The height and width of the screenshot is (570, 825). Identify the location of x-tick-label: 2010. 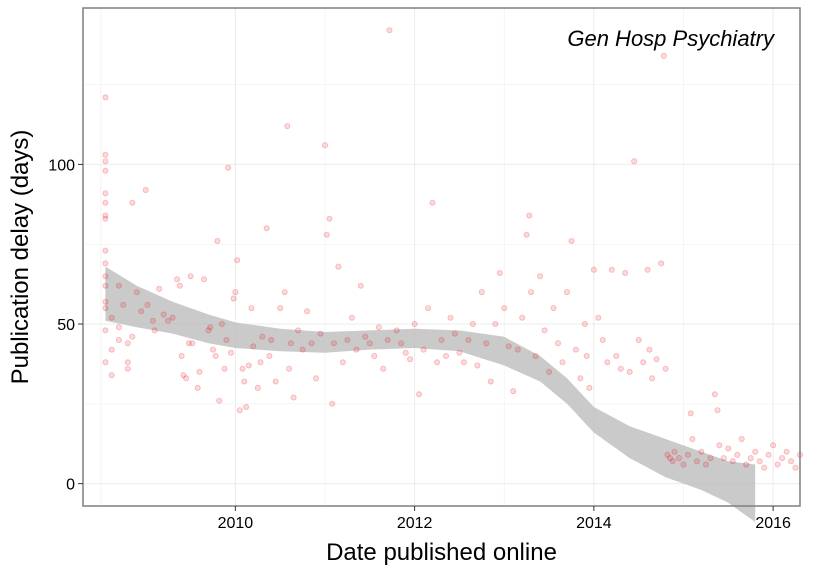
(236, 523).